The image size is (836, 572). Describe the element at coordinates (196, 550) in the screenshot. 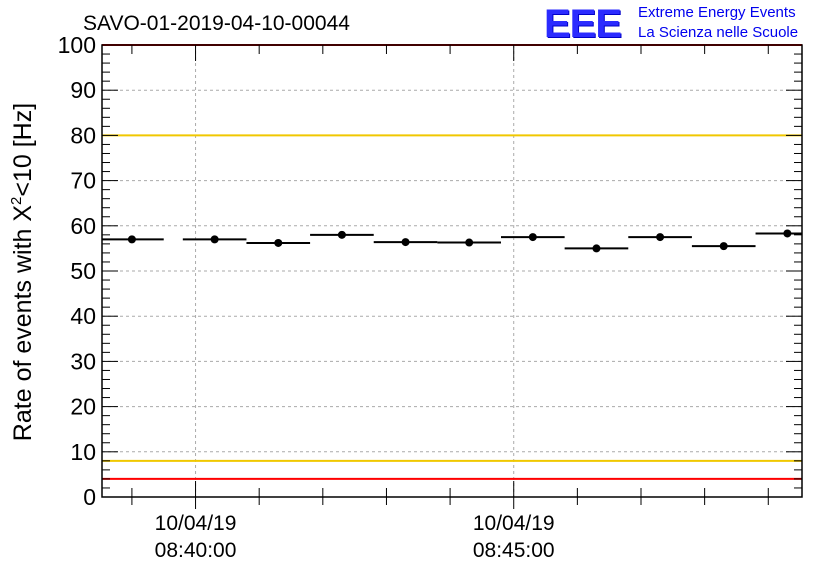

I see `x-tick-label-time: 08:40:00` at that location.